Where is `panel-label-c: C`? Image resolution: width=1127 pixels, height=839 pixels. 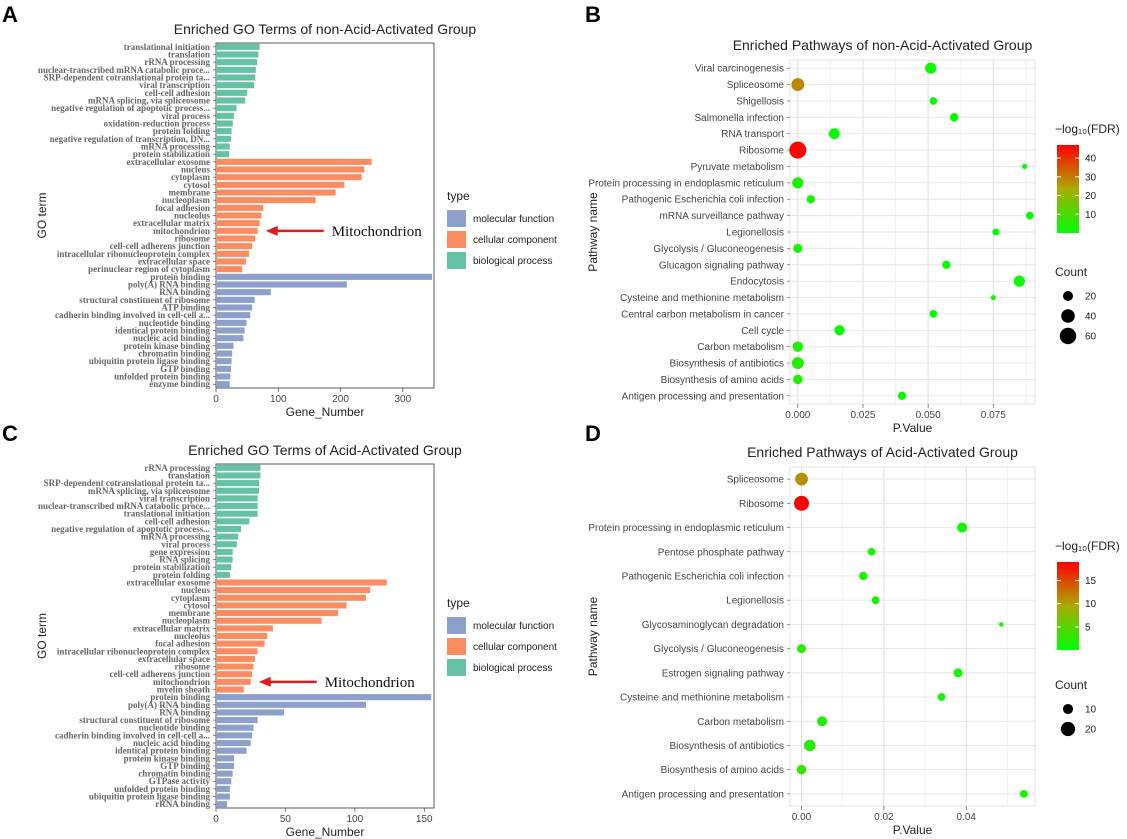 panel-label-c: C is located at coordinates (10, 433).